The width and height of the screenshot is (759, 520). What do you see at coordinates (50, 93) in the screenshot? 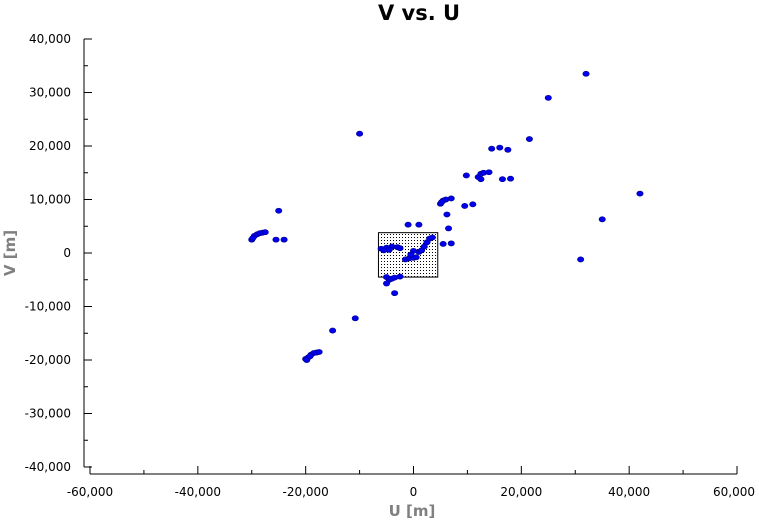
I see `y-tick-label: 30,000` at bounding box center [50, 93].